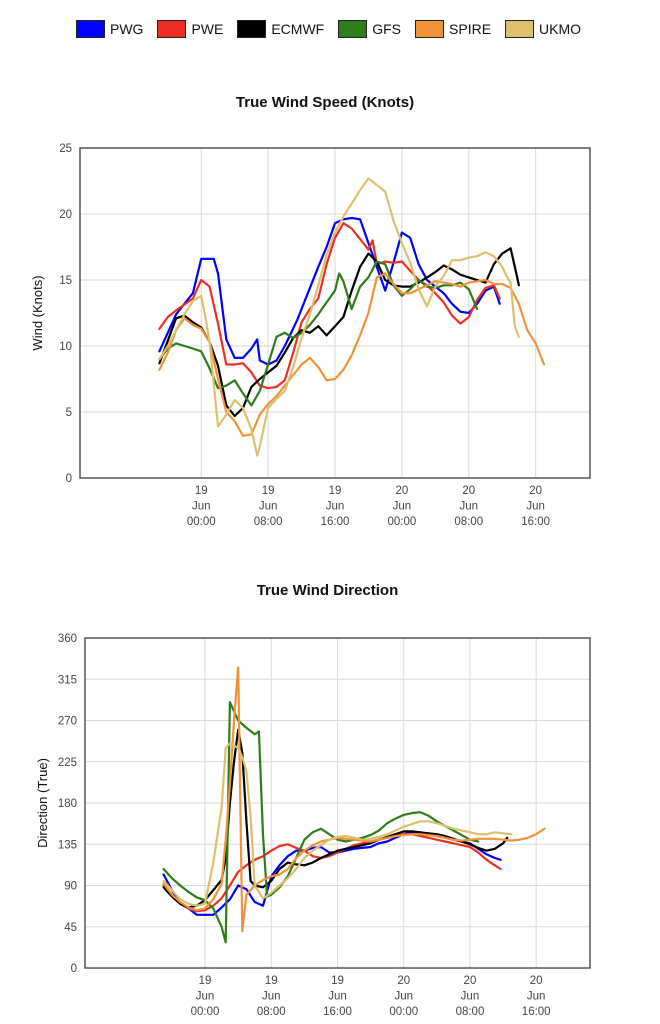  What do you see at coordinates (387, 29) in the screenshot?
I see `legend-label-gfs: GFS` at bounding box center [387, 29].